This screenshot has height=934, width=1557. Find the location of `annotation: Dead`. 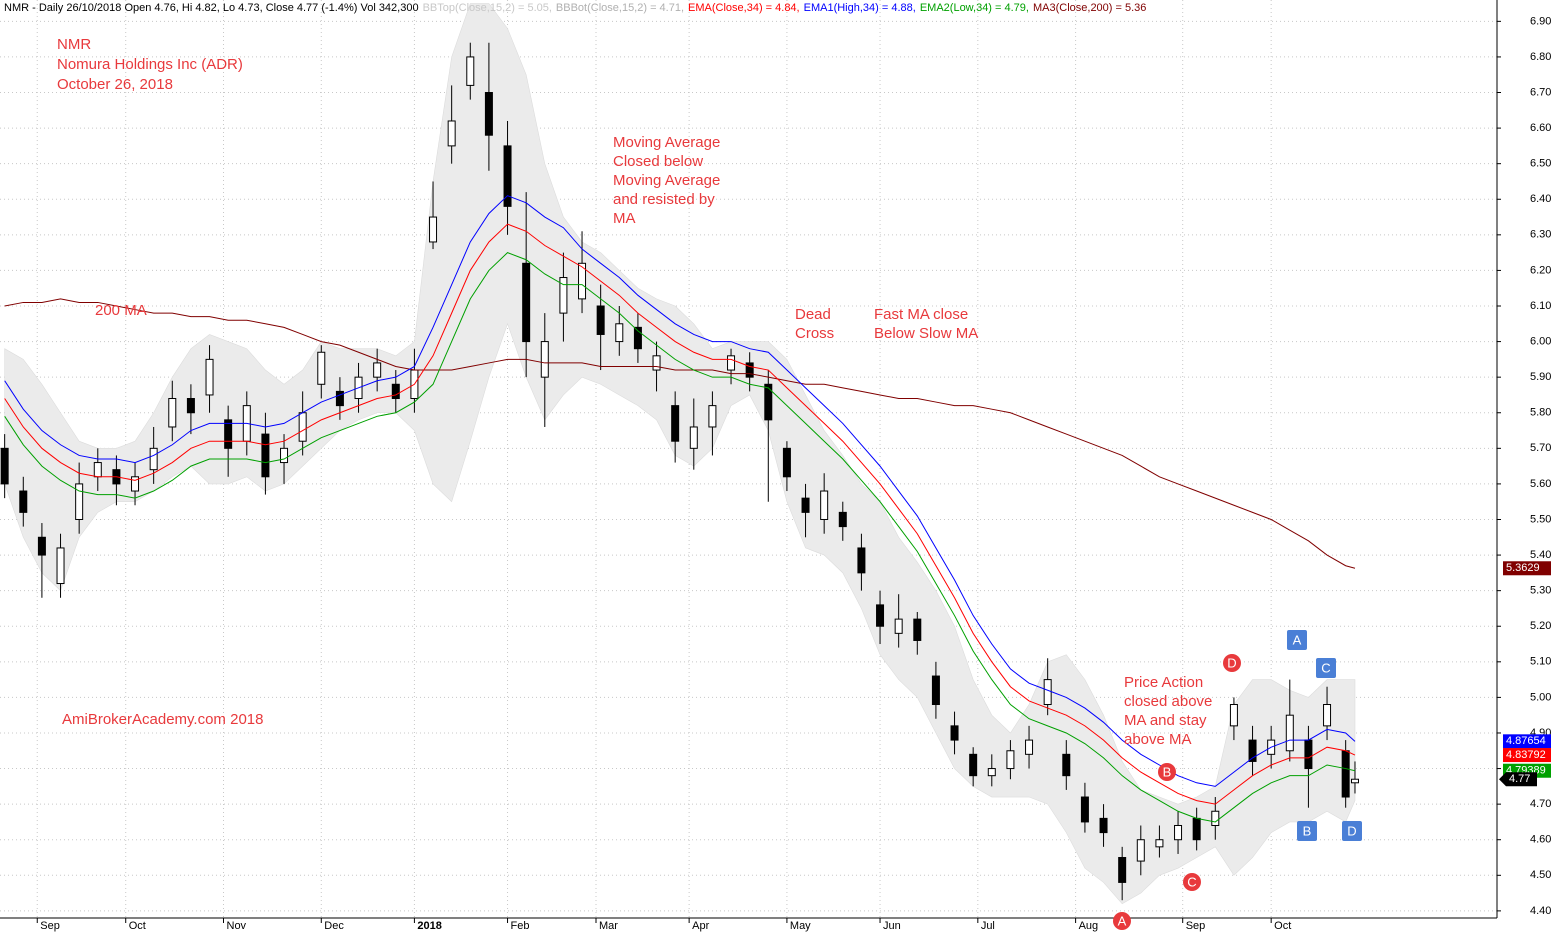

annotation: Dead is located at coordinates (813, 314).